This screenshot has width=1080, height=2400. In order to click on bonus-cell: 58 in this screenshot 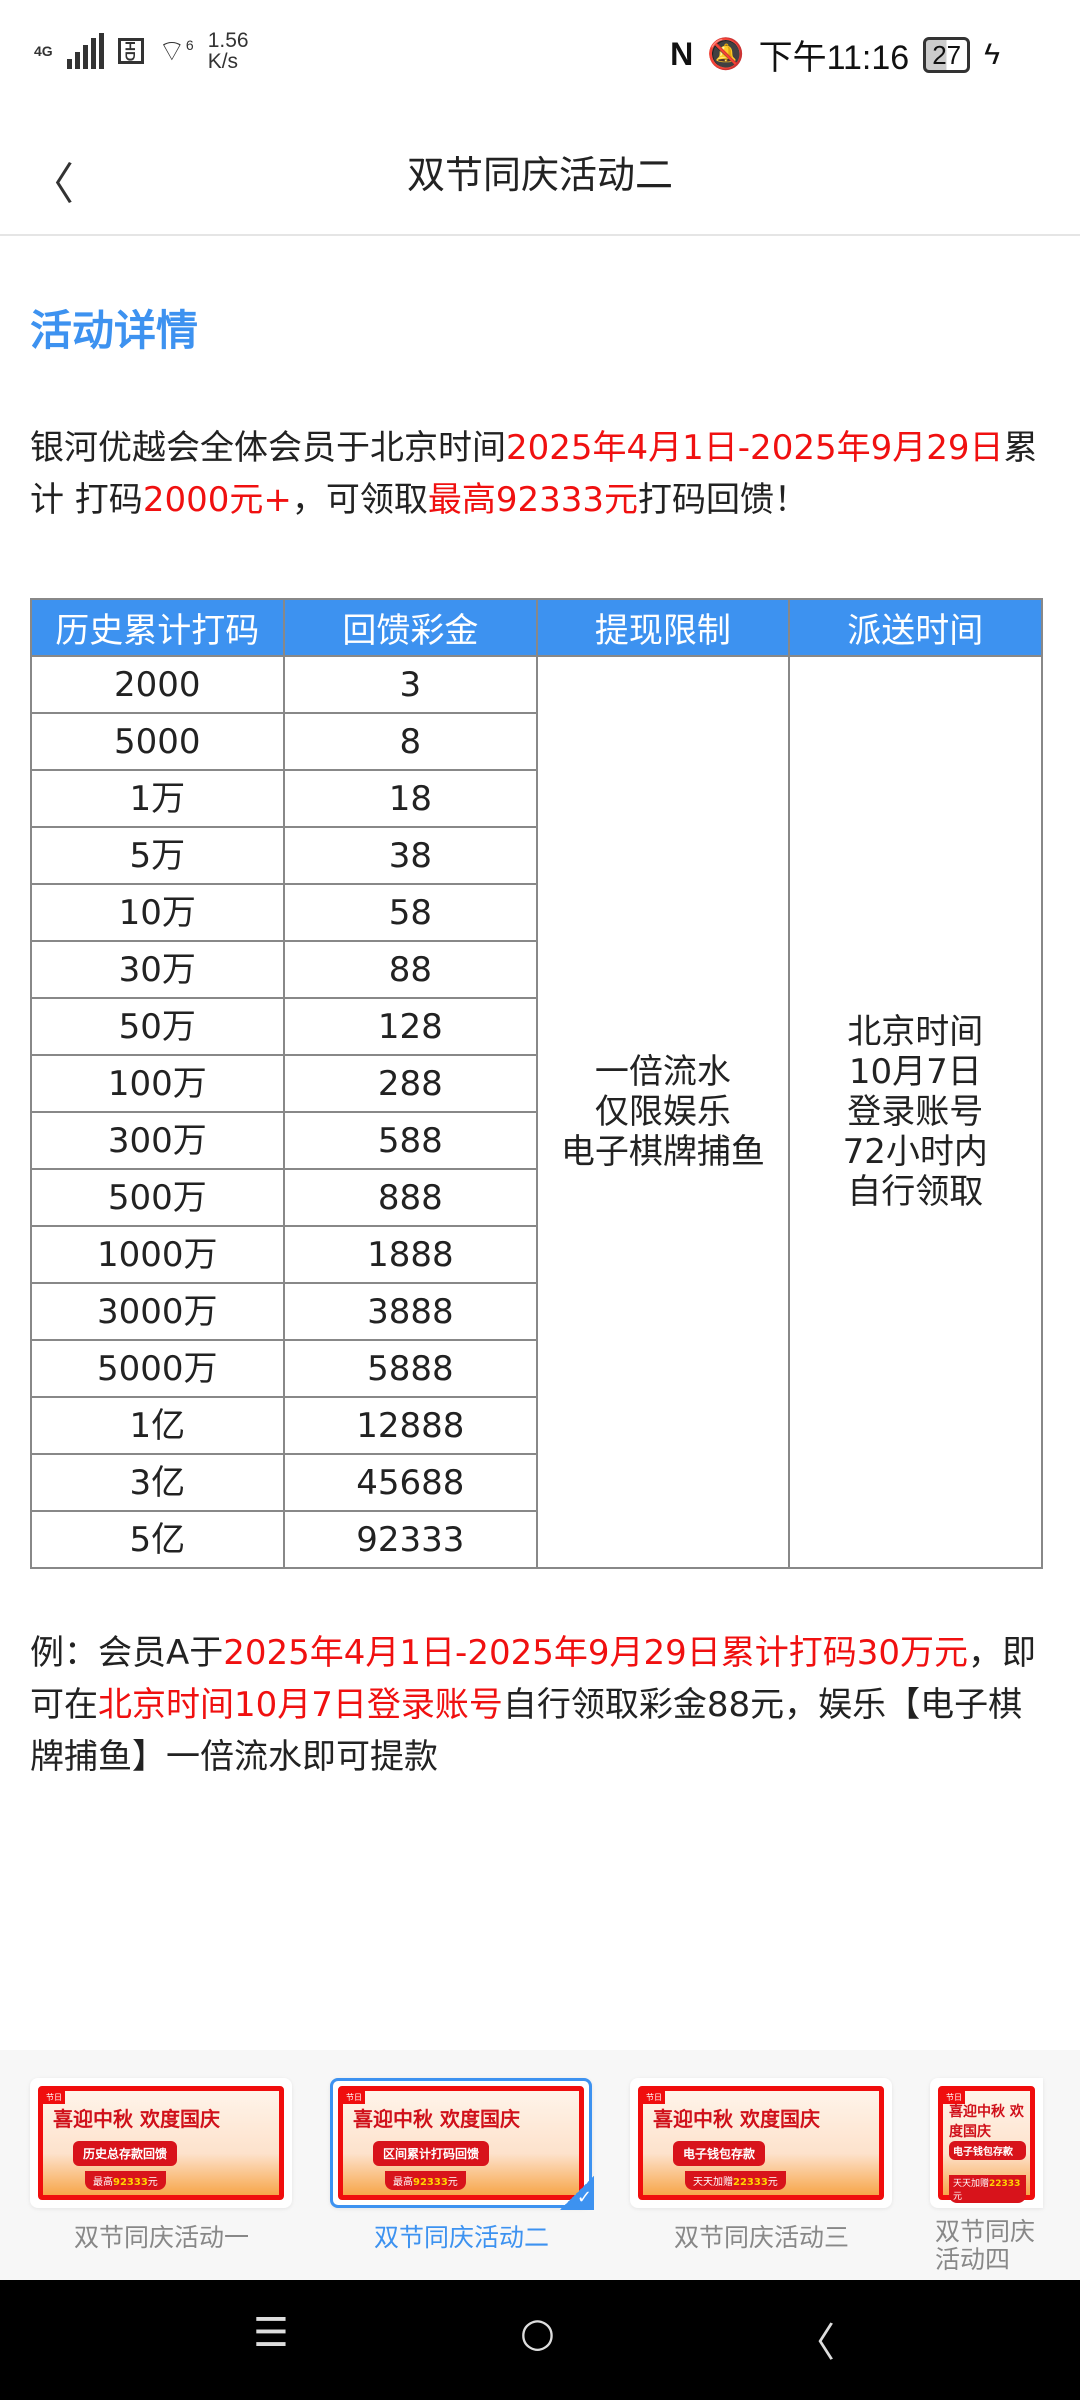, I will do `click(410, 912)`.